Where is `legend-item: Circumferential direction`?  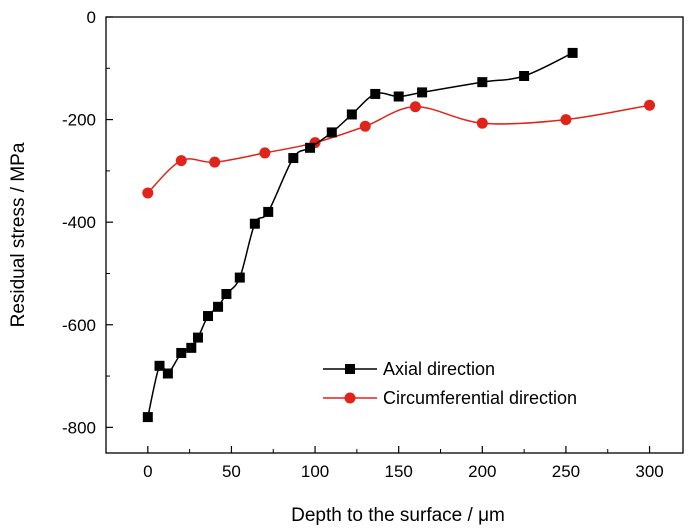 legend-item: Circumferential direction is located at coordinates (450, 398).